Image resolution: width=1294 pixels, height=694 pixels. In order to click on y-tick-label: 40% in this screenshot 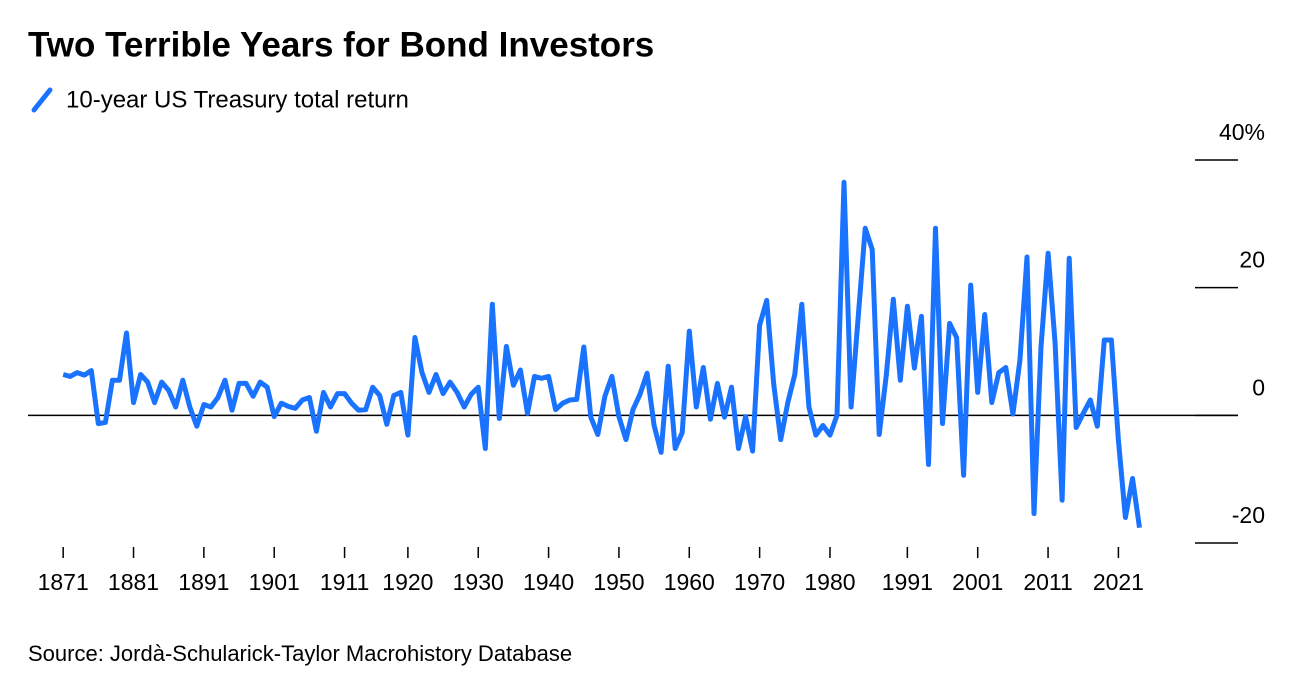, I will do `click(1242, 132)`.